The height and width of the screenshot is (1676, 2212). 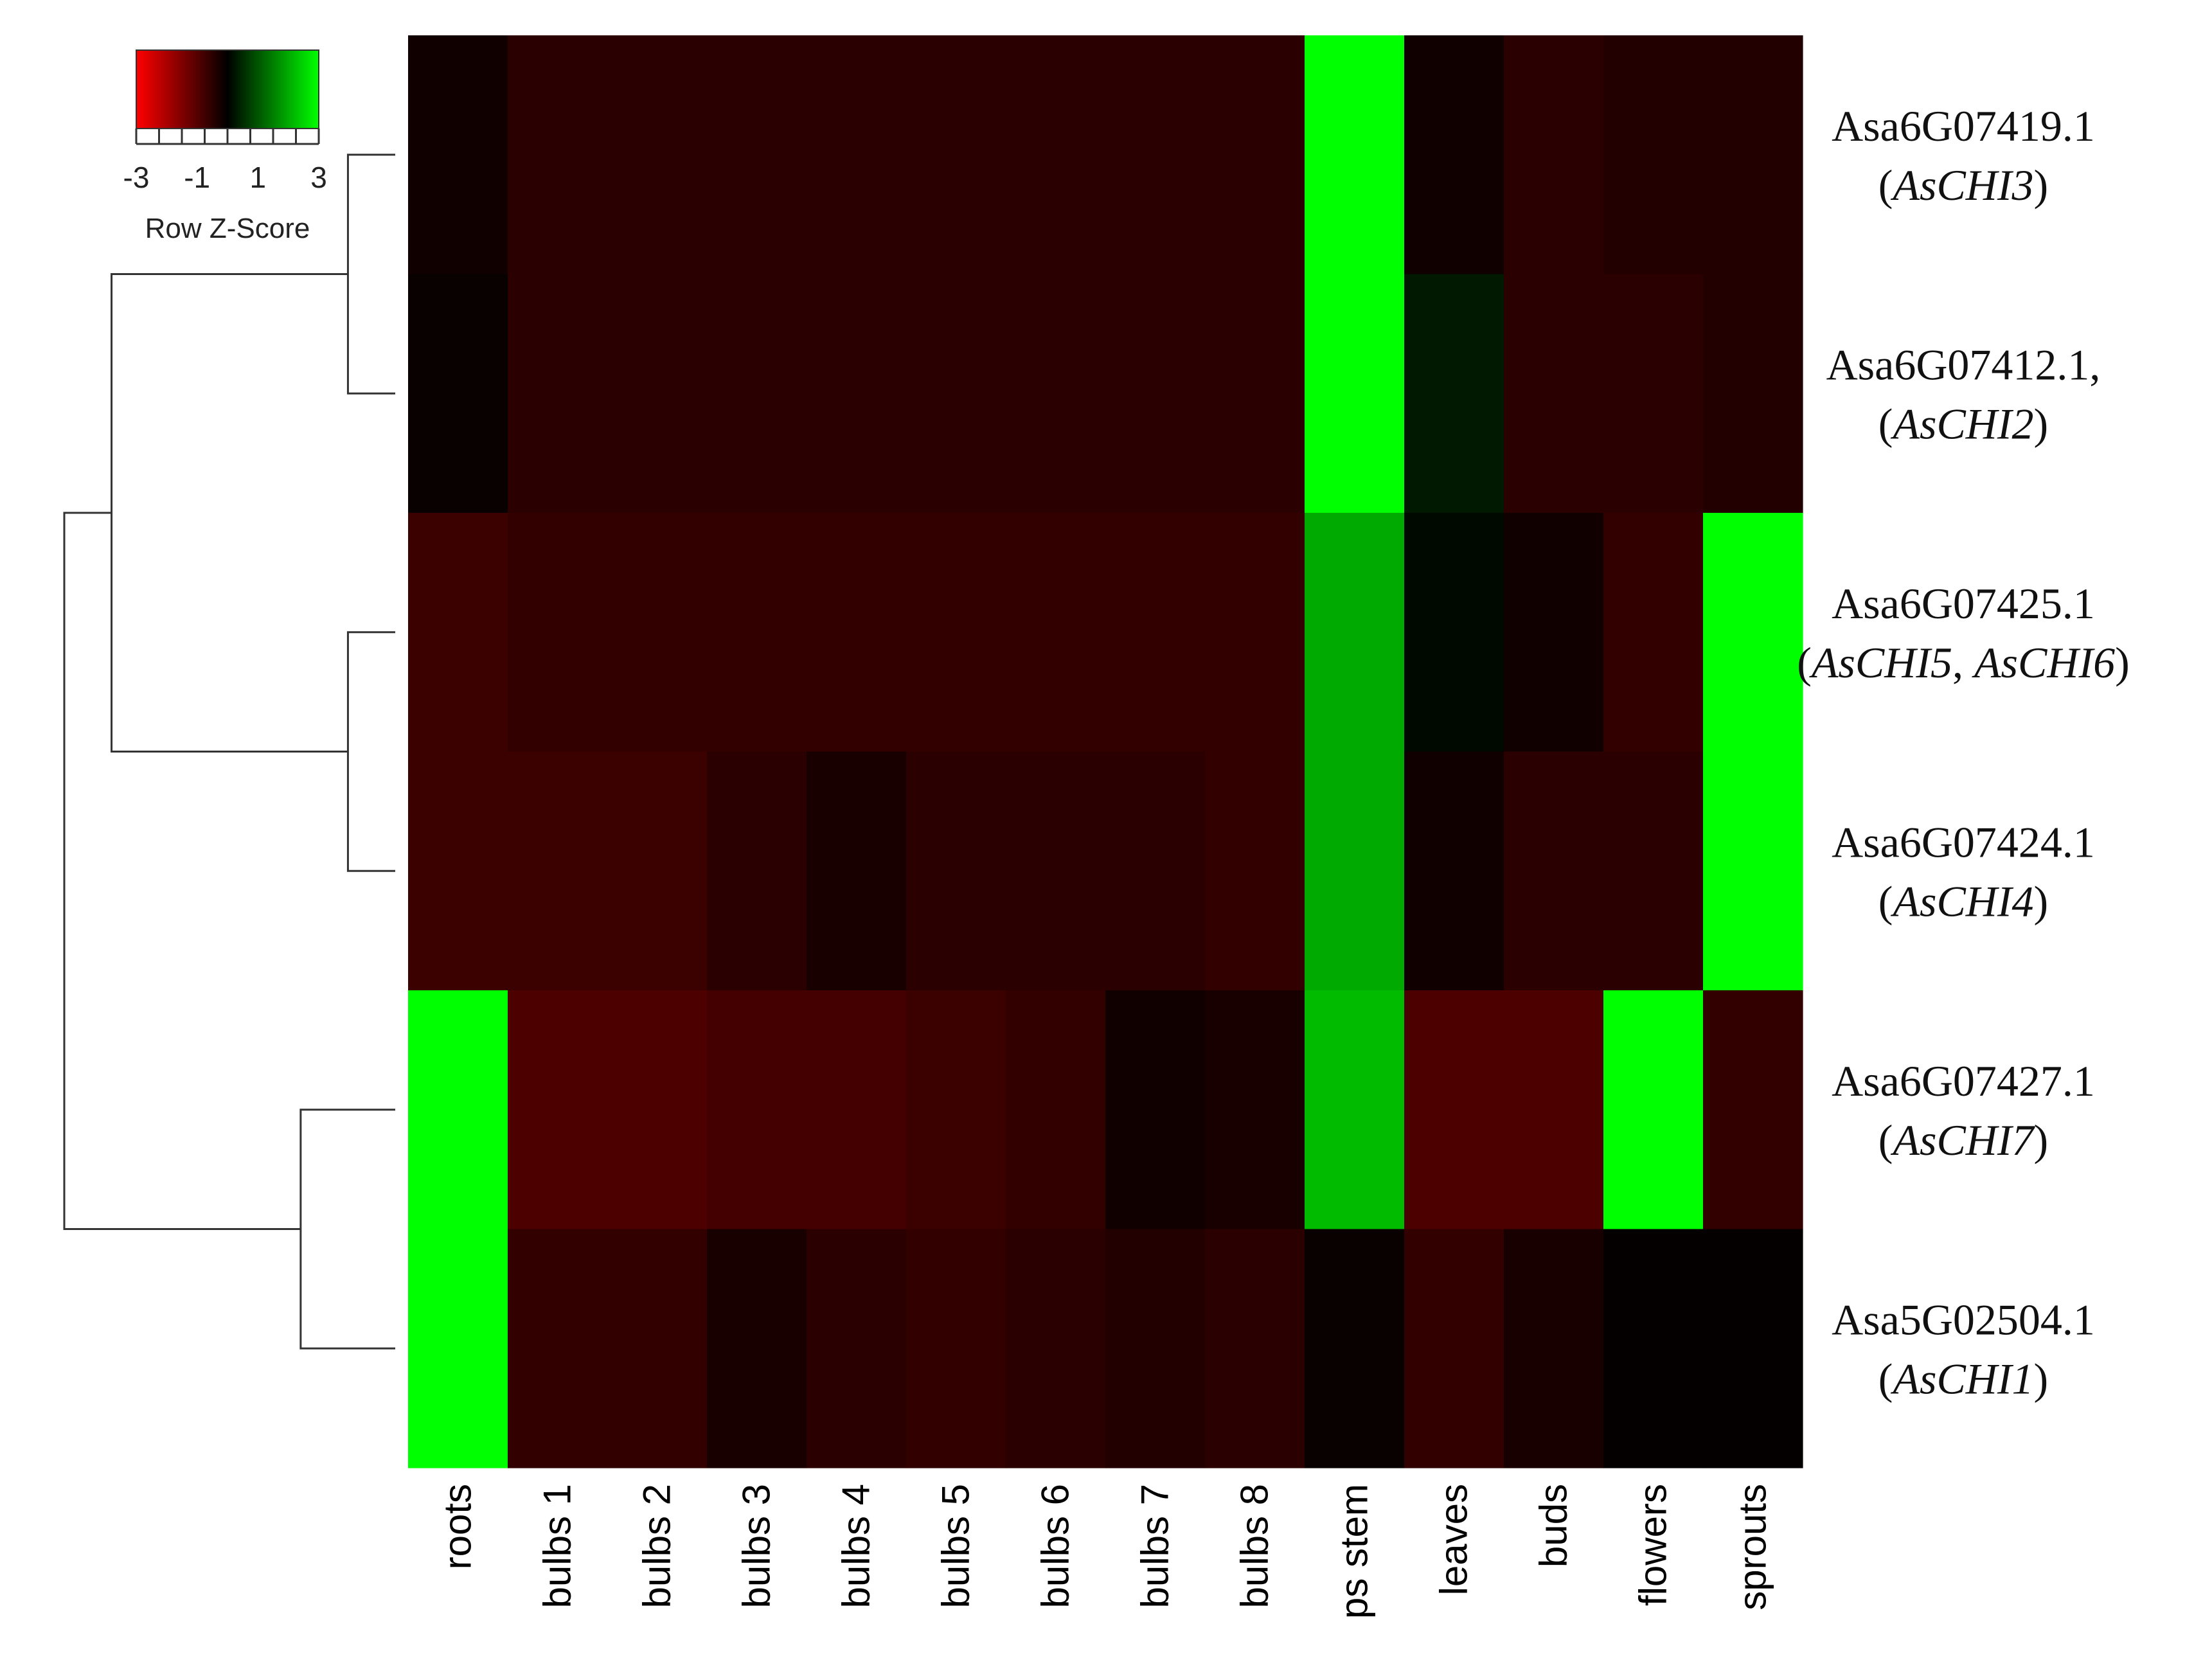 I want to click on heatmap-cell-r5-buds, so click(x=1554, y=1348).